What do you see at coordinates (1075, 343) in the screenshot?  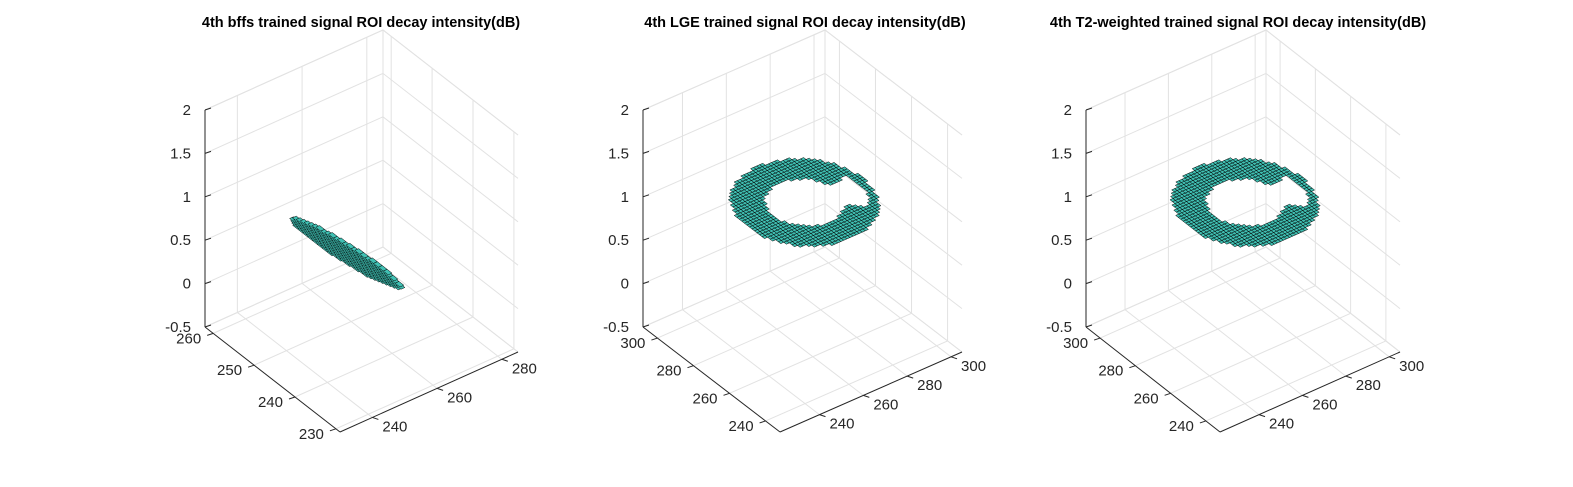 I see `y-tick-label: 300` at bounding box center [1075, 343].